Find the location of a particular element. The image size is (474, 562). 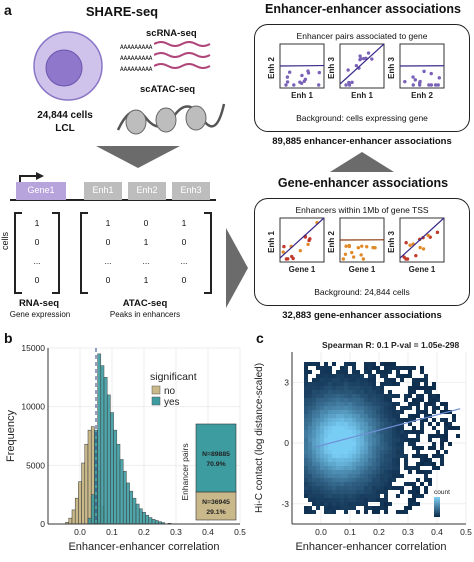

ee-title: Enhancer-enhancer associations is located at coordinates (363, 9).